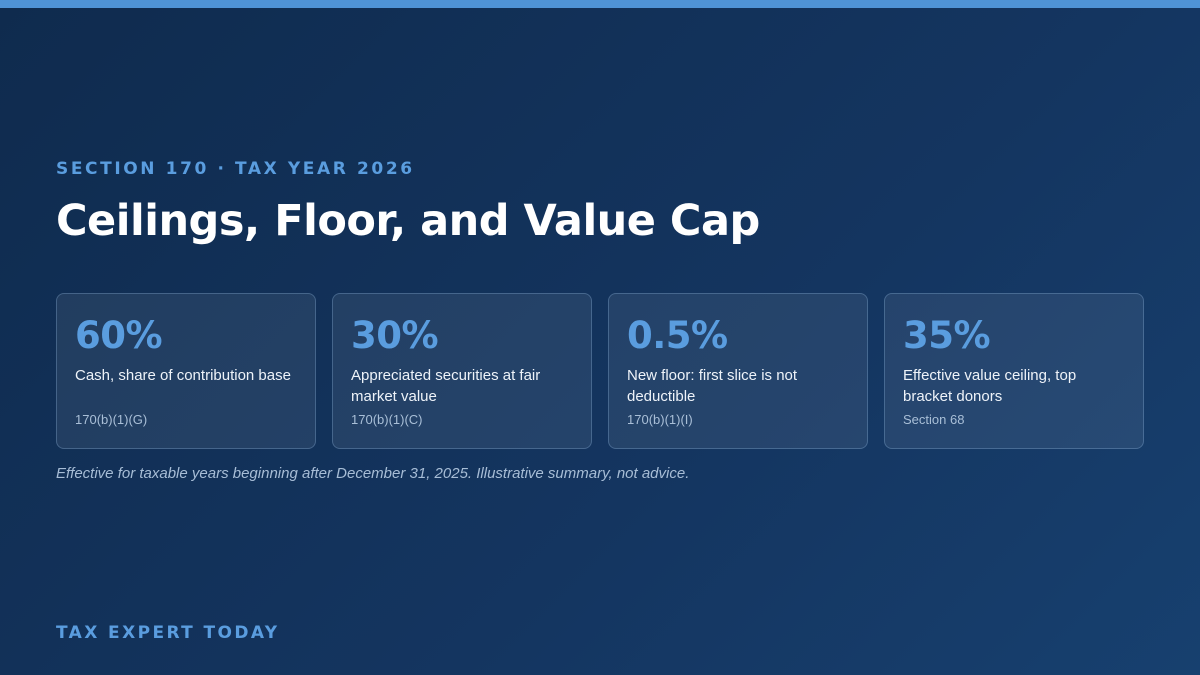  I want to click on stat-value: 0.5%, so click(677, 335).